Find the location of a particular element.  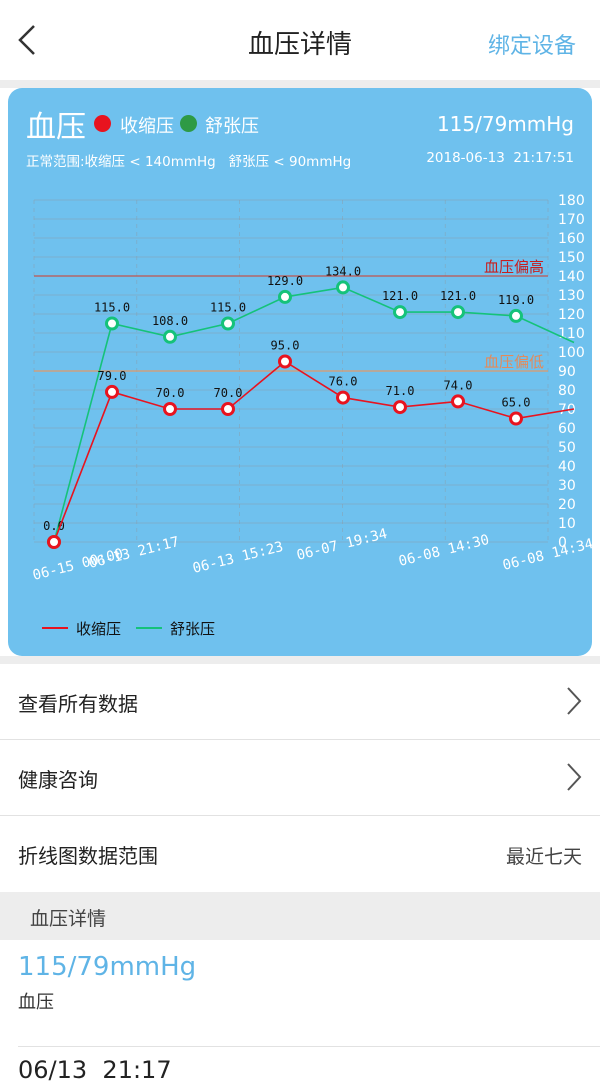

x-tick-label: 06-08 14:30 is located at coordinates (444, 551).